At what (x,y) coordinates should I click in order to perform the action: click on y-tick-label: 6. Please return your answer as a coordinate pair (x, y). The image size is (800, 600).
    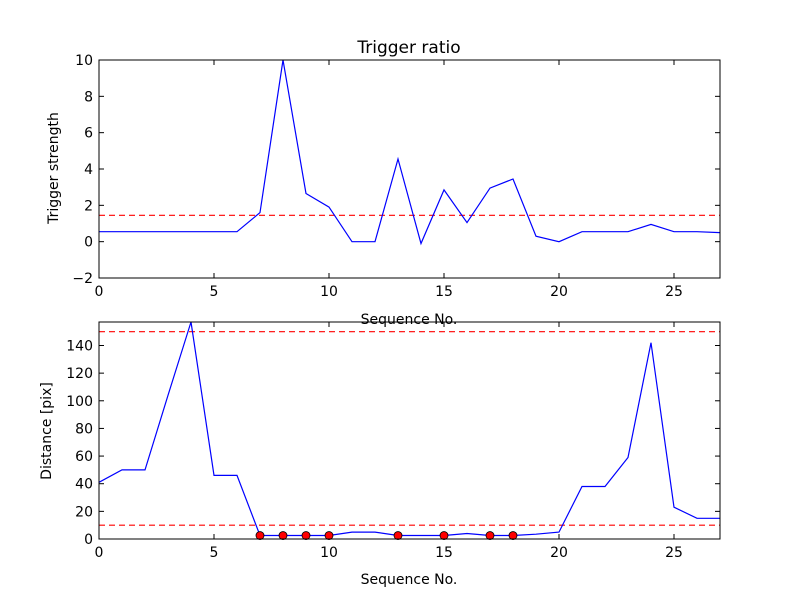
    Looking at the image, I should click on (88, 134).